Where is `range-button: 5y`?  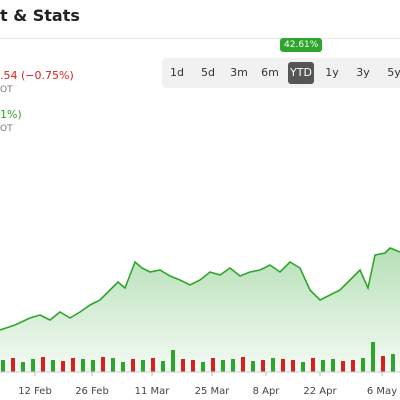
range-button: 5y is located at coordinates (393, 72).